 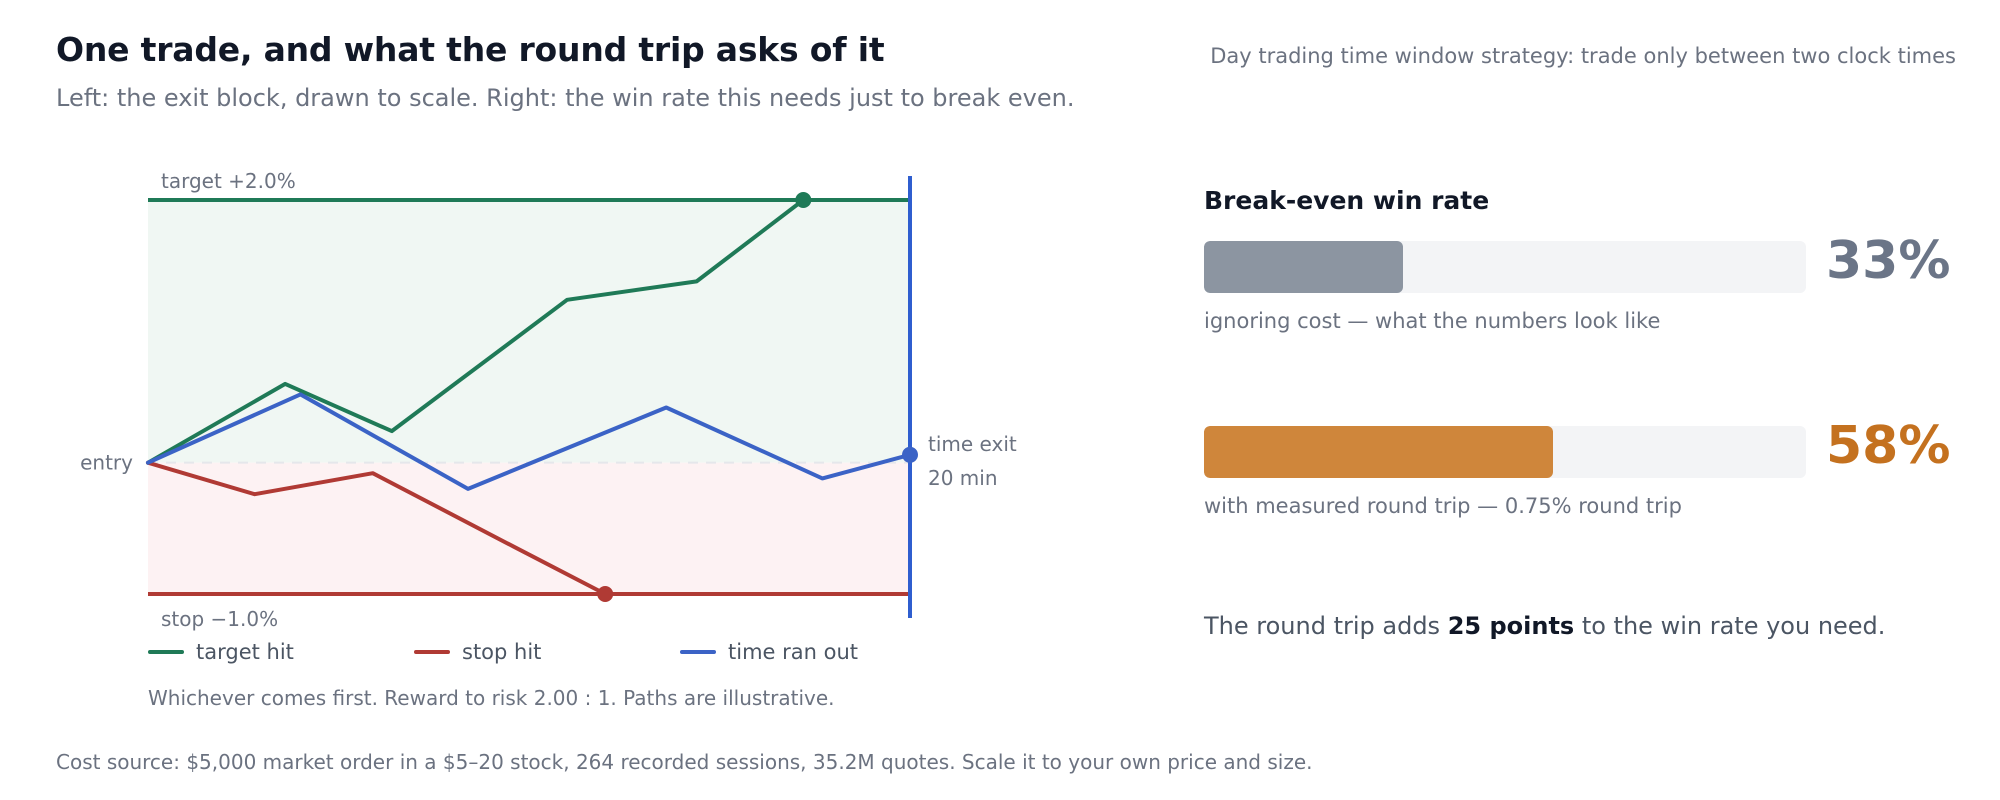 I want to click on series-endpoint-time-ran-out, so click(x=910, y=454).